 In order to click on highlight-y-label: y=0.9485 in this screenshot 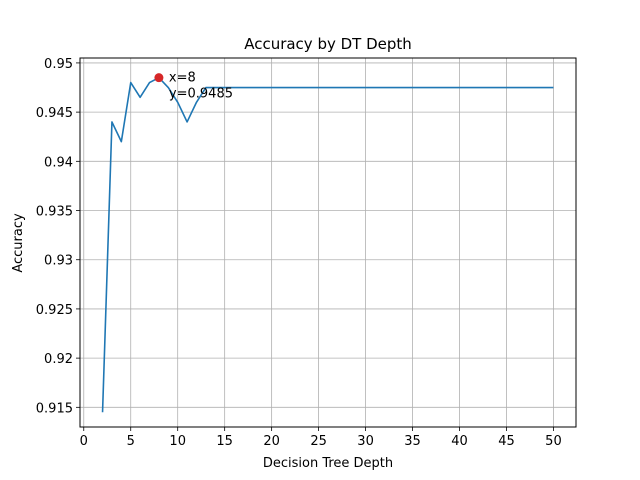, I will do `click(201, 94)`.